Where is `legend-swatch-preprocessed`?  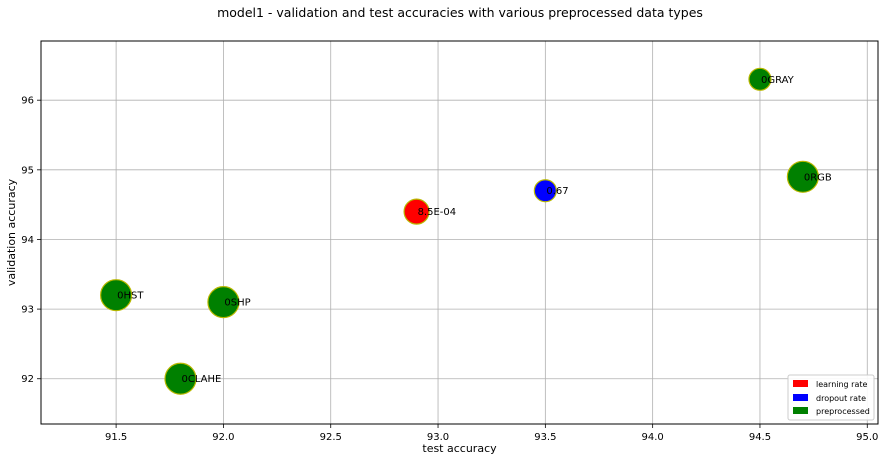 legend-swatch-preprocessed is located at coordinates (800, 410).